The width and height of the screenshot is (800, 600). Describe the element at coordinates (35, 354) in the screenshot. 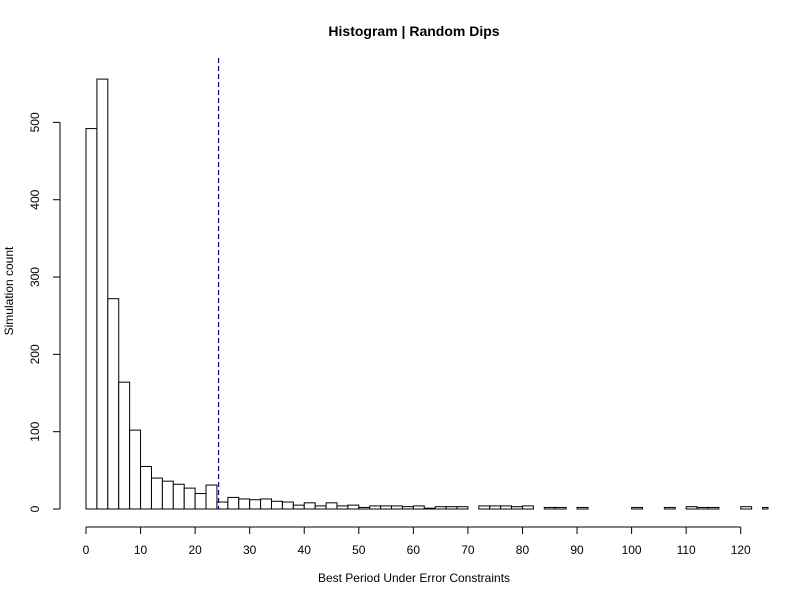

I see `y-tick-label: 200` at that location.